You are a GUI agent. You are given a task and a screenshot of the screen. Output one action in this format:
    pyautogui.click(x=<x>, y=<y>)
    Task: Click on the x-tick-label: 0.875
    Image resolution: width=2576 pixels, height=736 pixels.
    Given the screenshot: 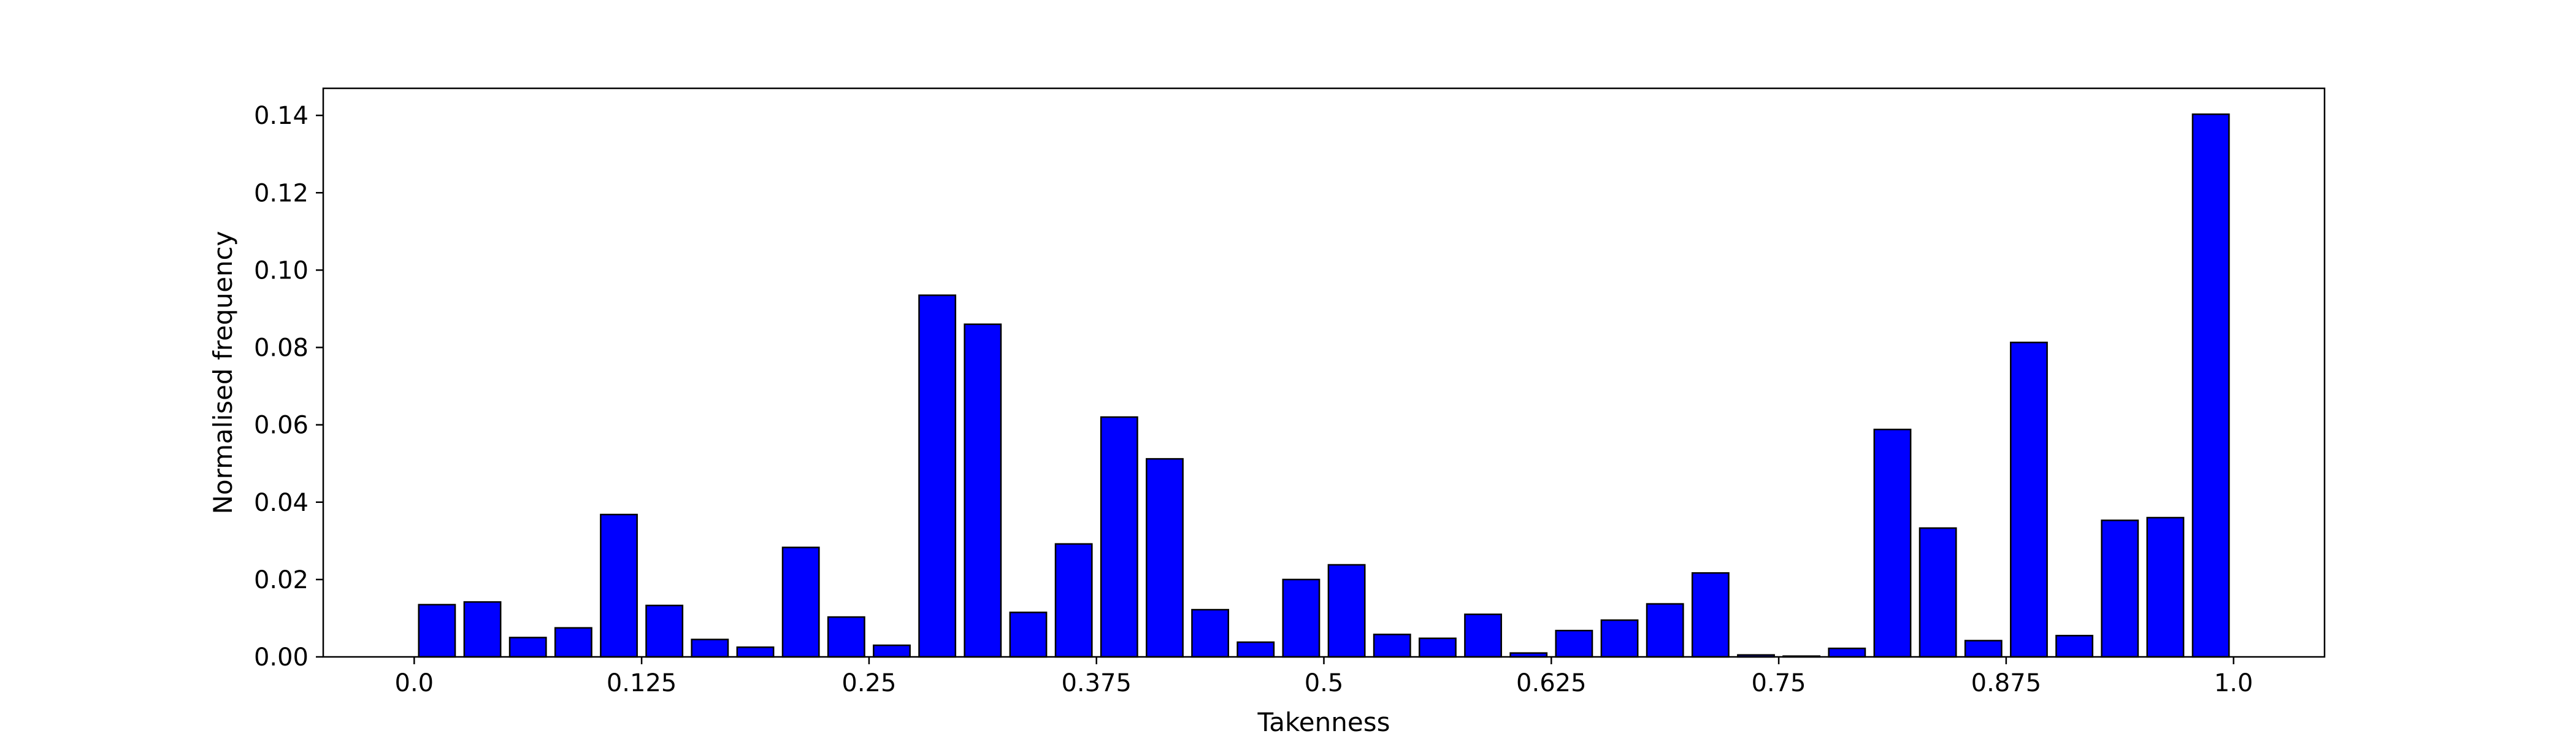 What is the action you would take?
    pyautogui.click(x=2006, y=683)
    